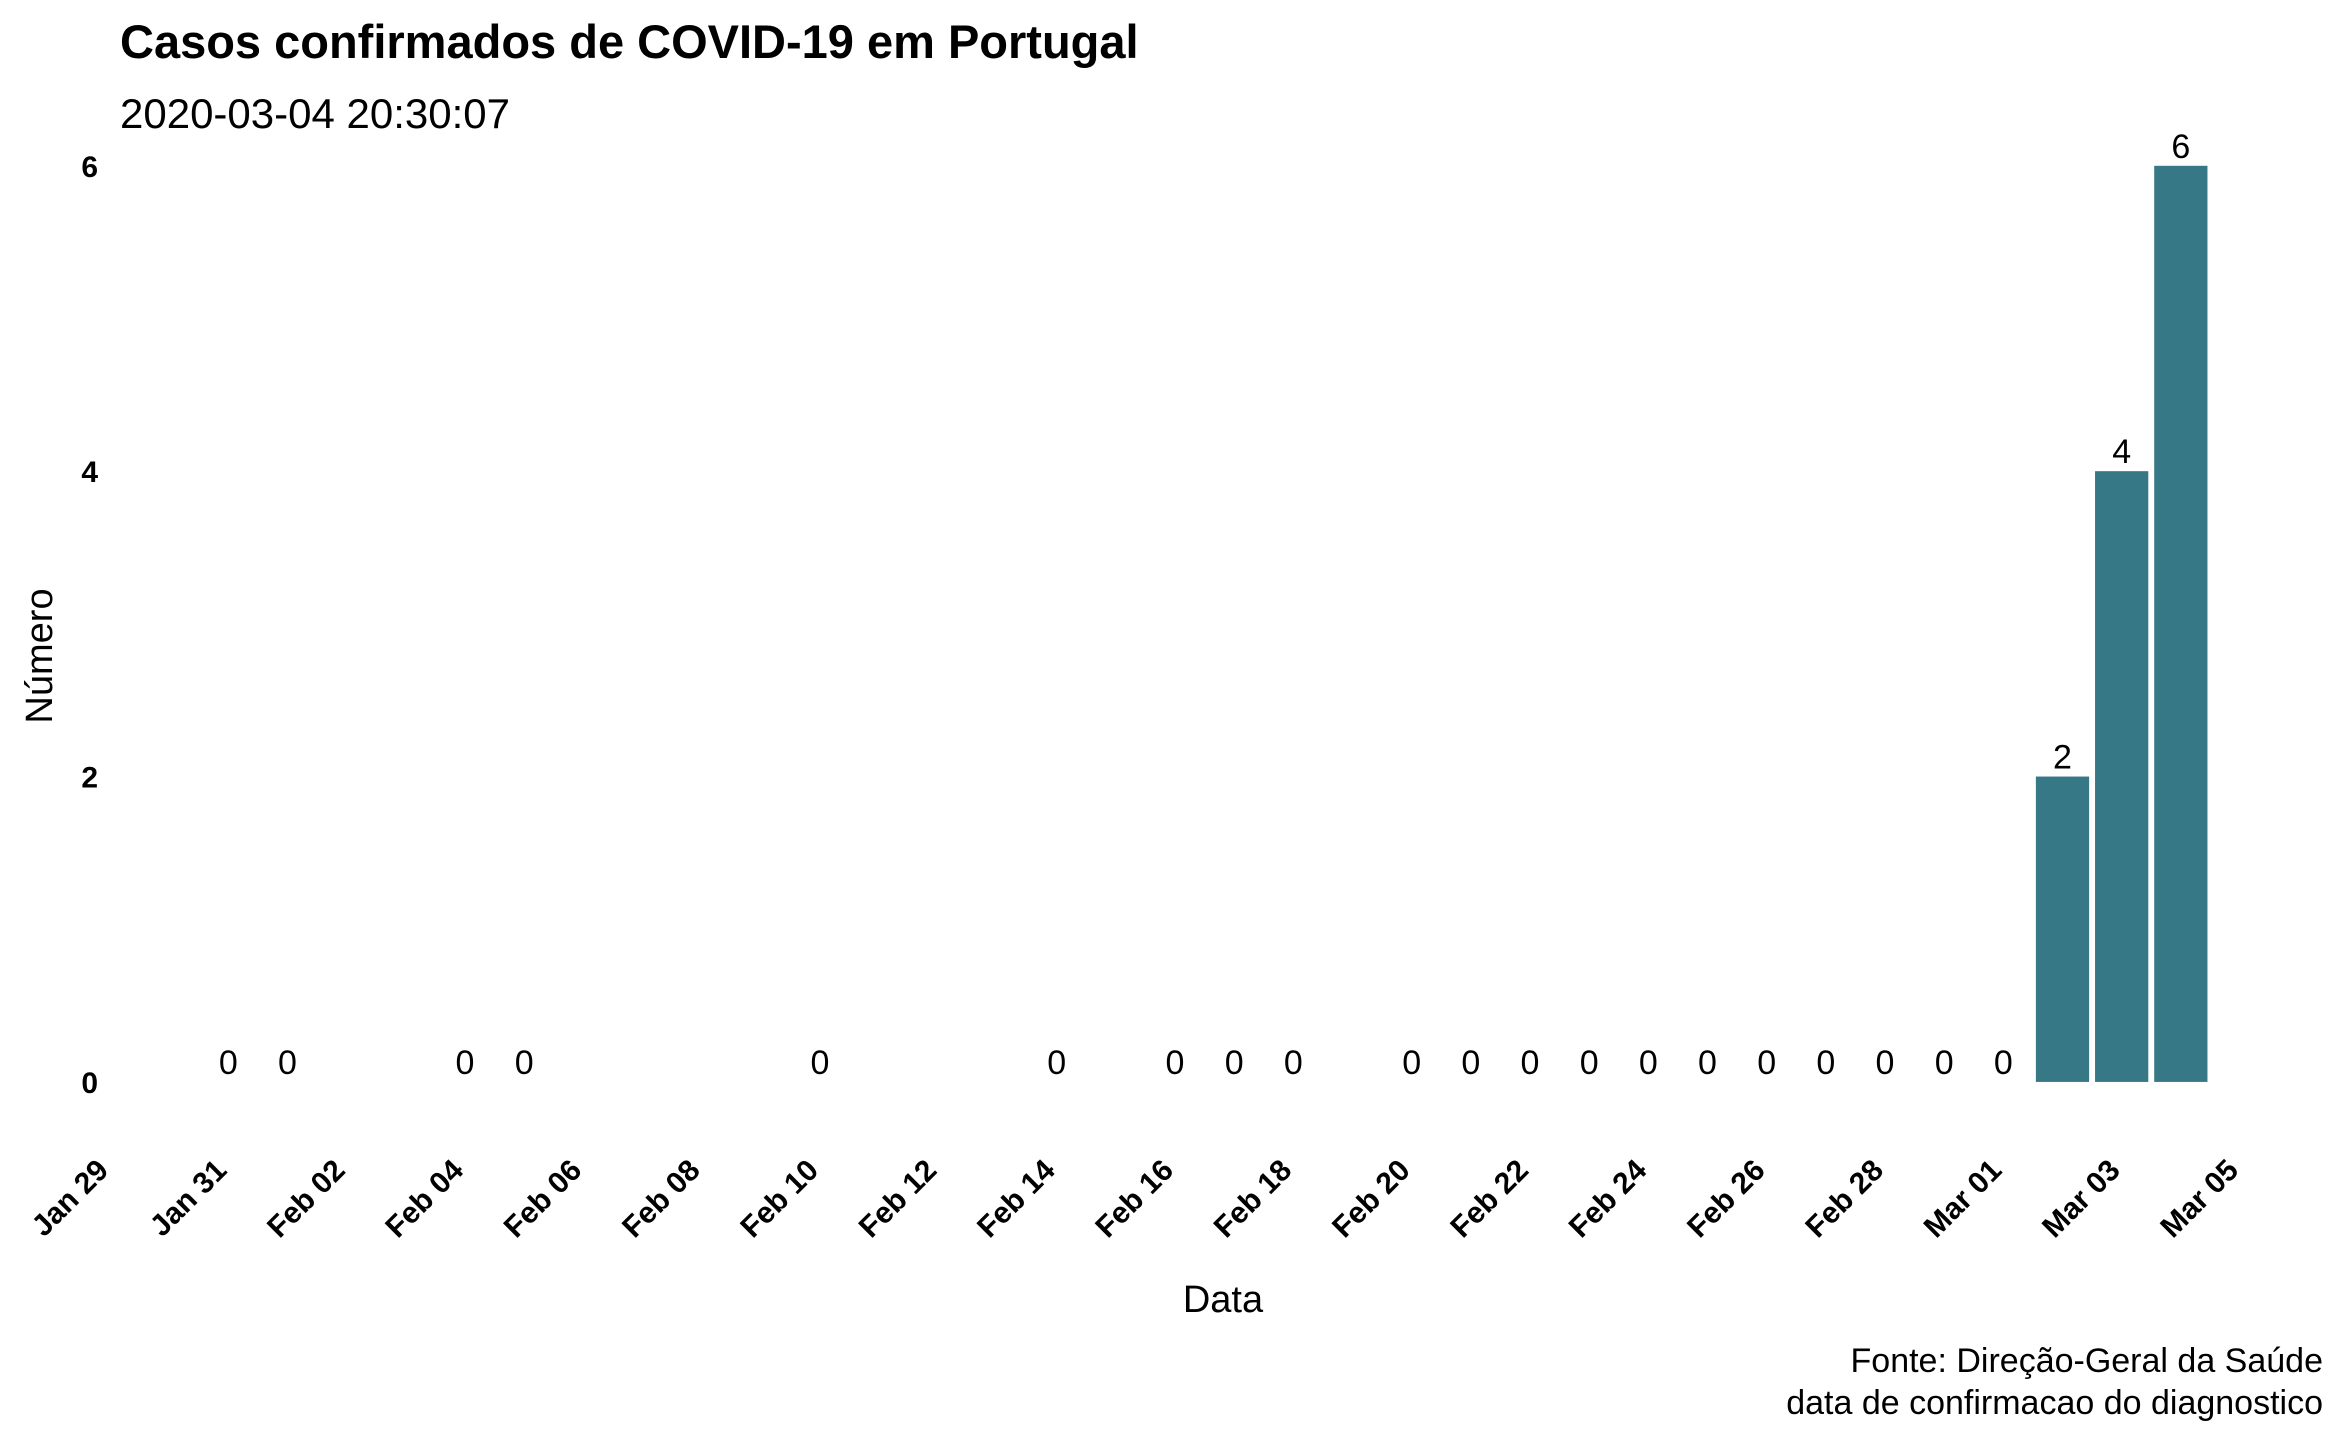 This screenshot has width=2333, height=1442. What do you see at coordinates (188, 1198) in the screenshot?
I see `x-tick-label: Jan 31` at bounding box center [188, 1198].